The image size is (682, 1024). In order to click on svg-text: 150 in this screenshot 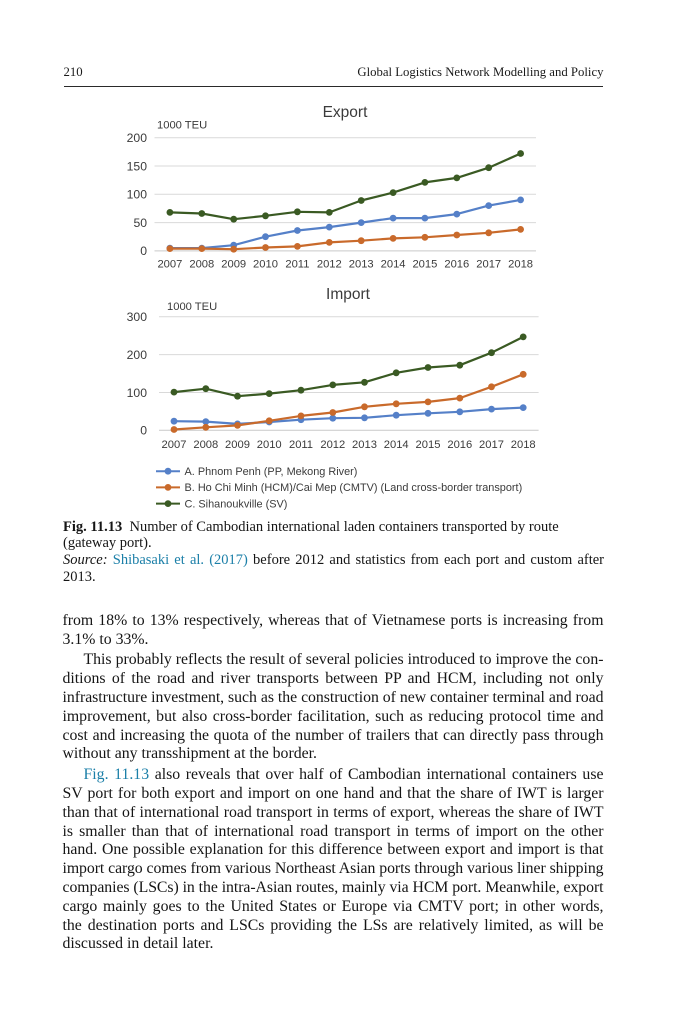, I will do `click(137, 166)`.